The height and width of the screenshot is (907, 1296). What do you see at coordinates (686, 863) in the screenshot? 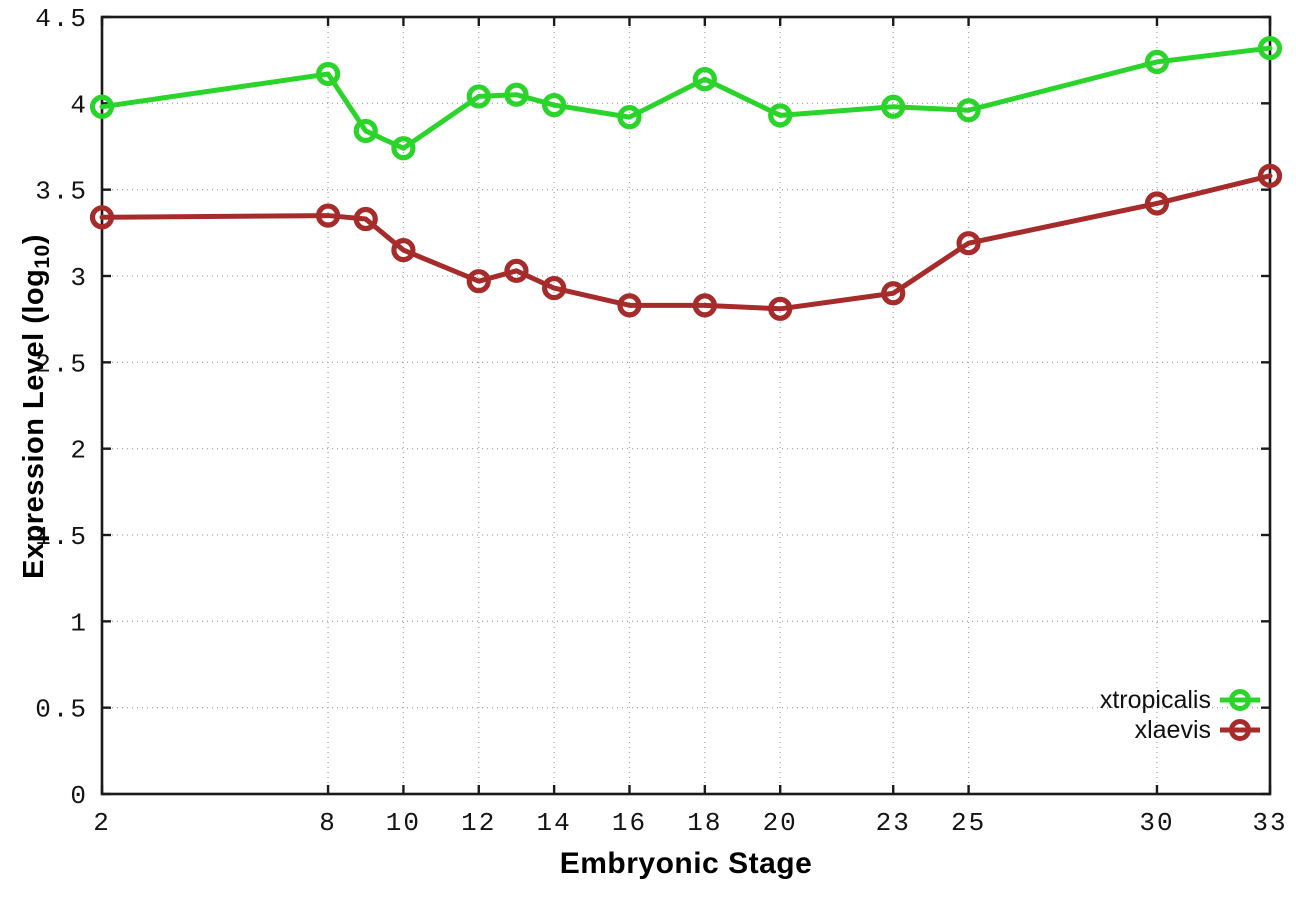
I see `x-axis-title: Embryonic Stage` at bounding box center [686, 863].